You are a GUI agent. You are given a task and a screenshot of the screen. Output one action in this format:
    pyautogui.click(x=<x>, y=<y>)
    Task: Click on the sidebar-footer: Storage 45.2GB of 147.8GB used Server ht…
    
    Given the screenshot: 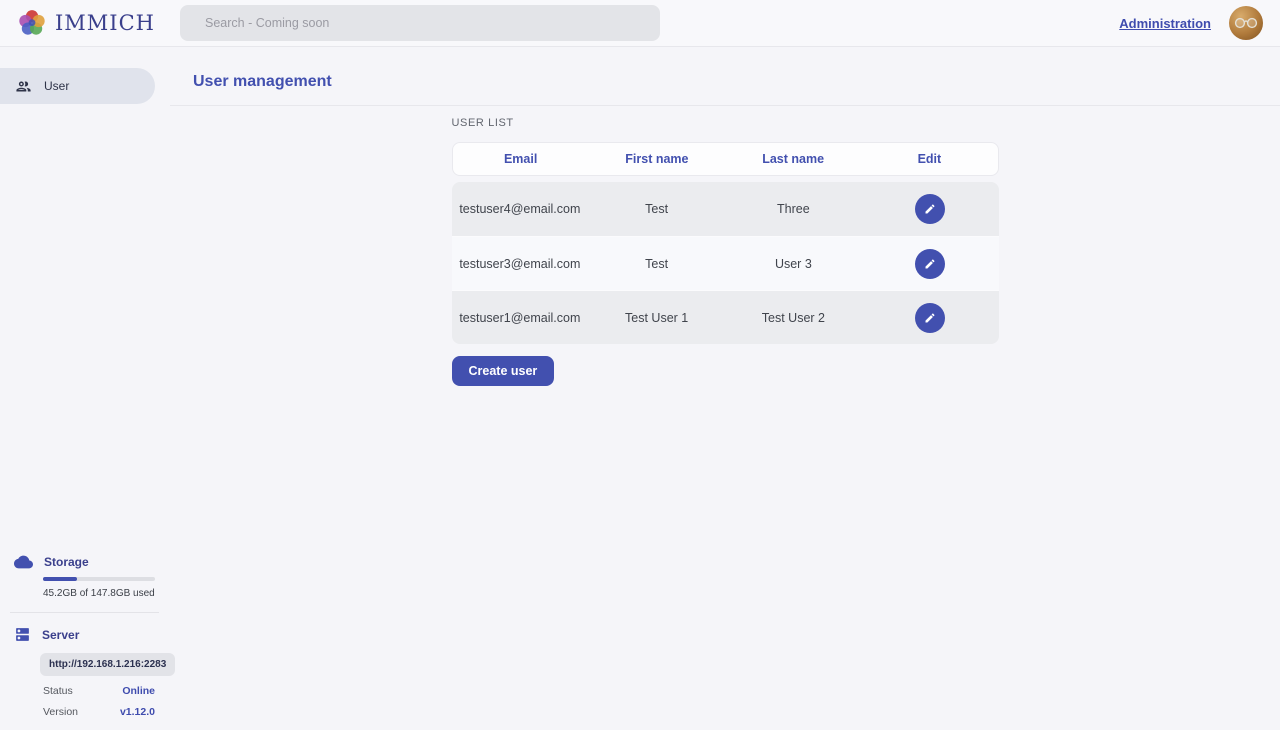 What is the action you would take?
    pyautogui.click(x=88, y=636)
    